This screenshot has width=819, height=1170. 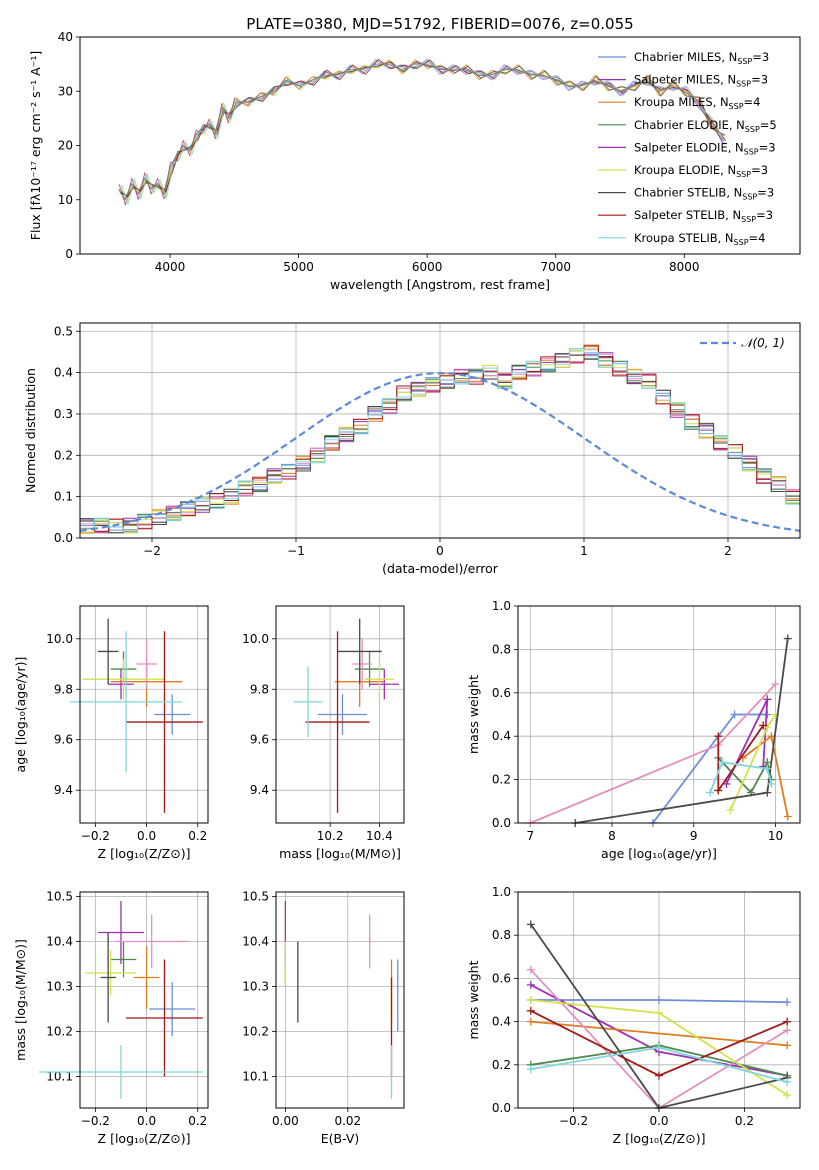 I want to click on legend-entry: Salpeter MILES, NSSP=3, so click(x=701, y=81).